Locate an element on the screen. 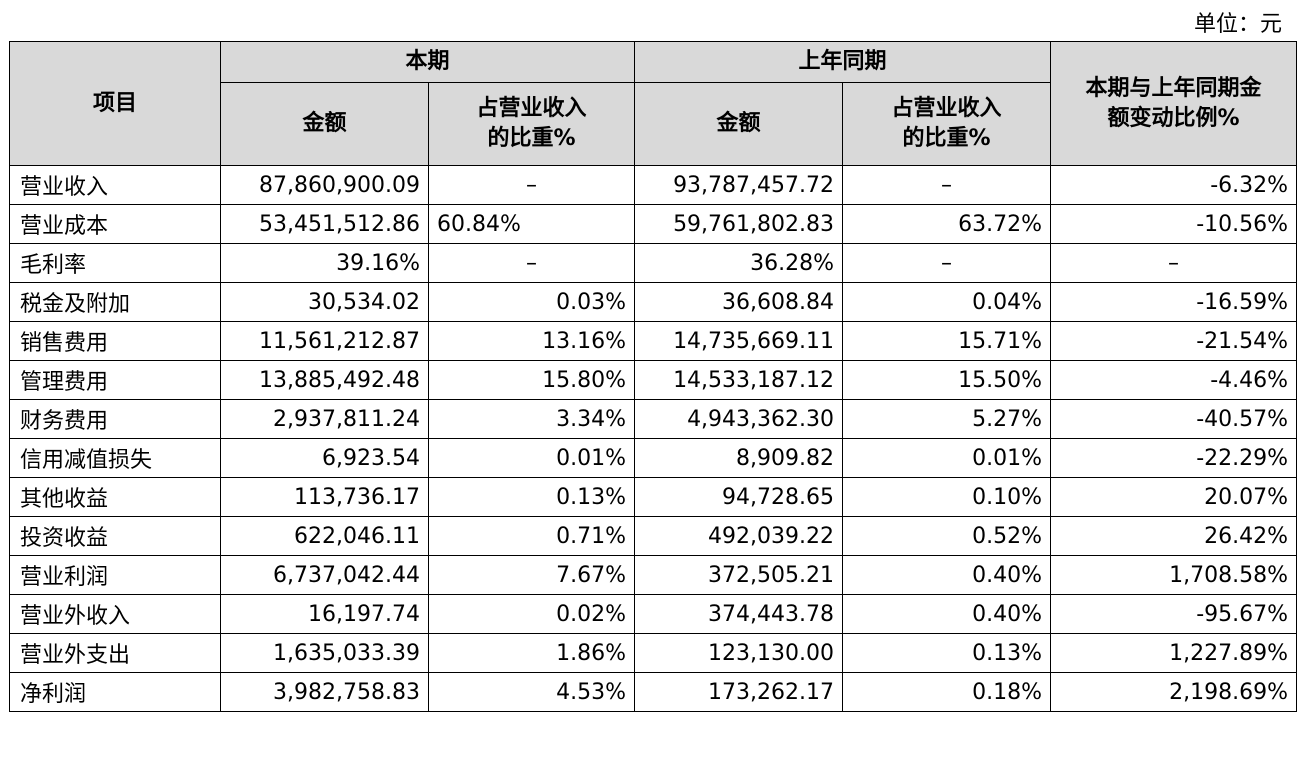  row-item-label: 投资收益 is located at coordinates (115, 536).